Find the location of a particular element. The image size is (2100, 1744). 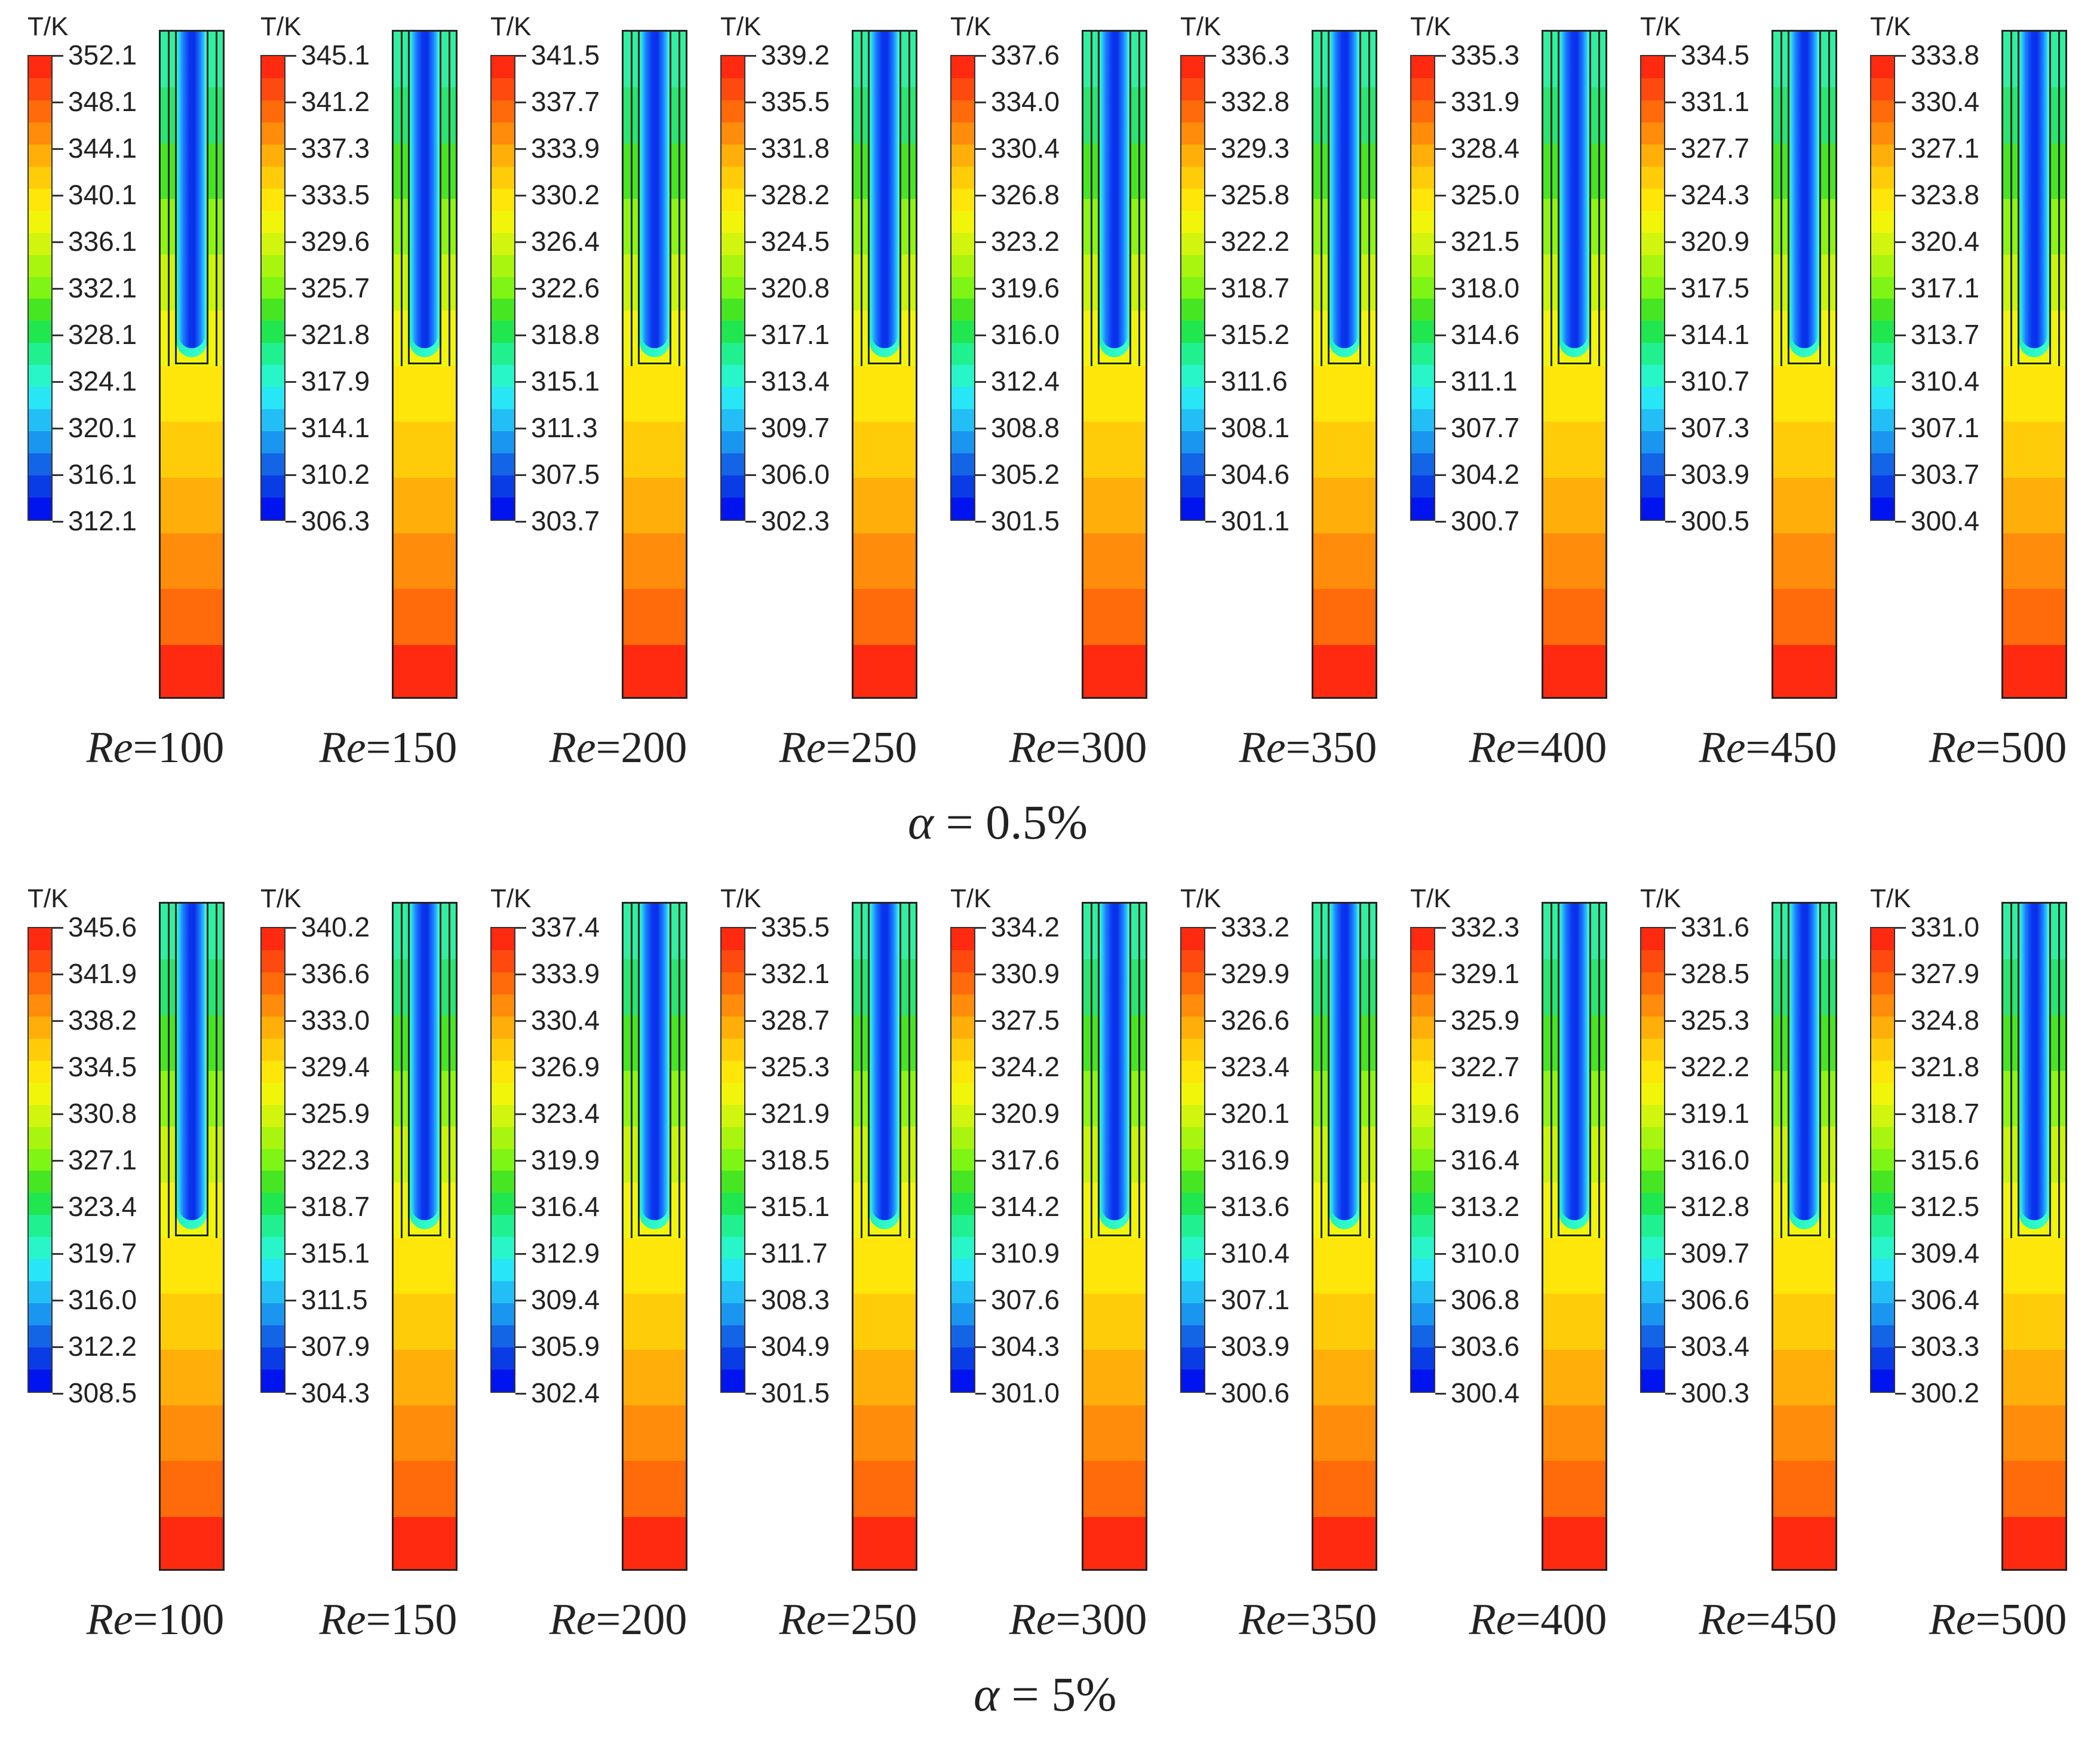

colorbar-tick-label: 313.6 is located at coordinates (1255, 1206).